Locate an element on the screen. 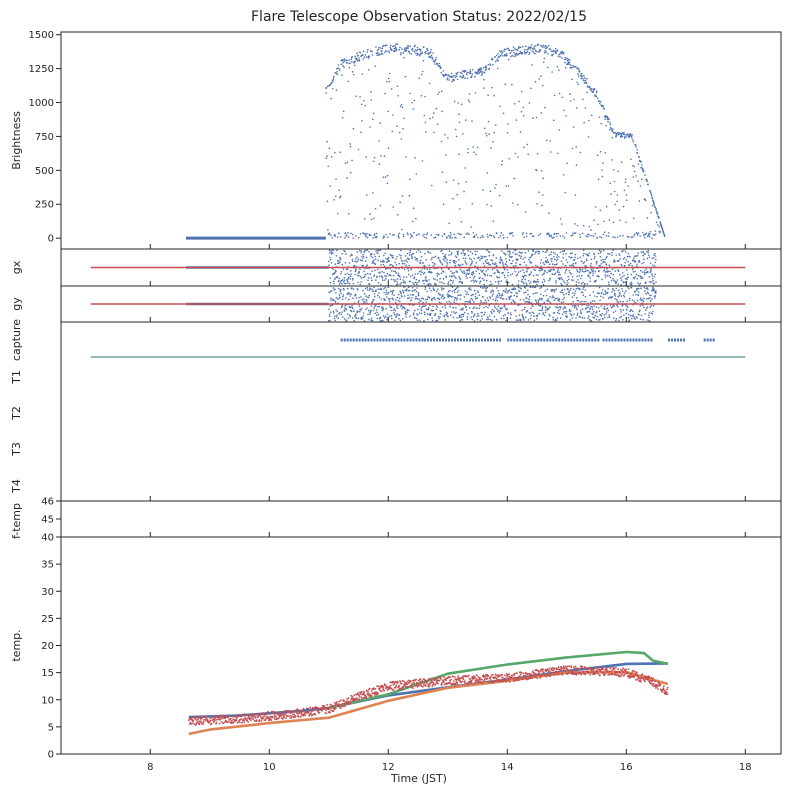 This screenshot has width=789, height=798. y-tick-label: 250 is located at coordinates (44, 205).